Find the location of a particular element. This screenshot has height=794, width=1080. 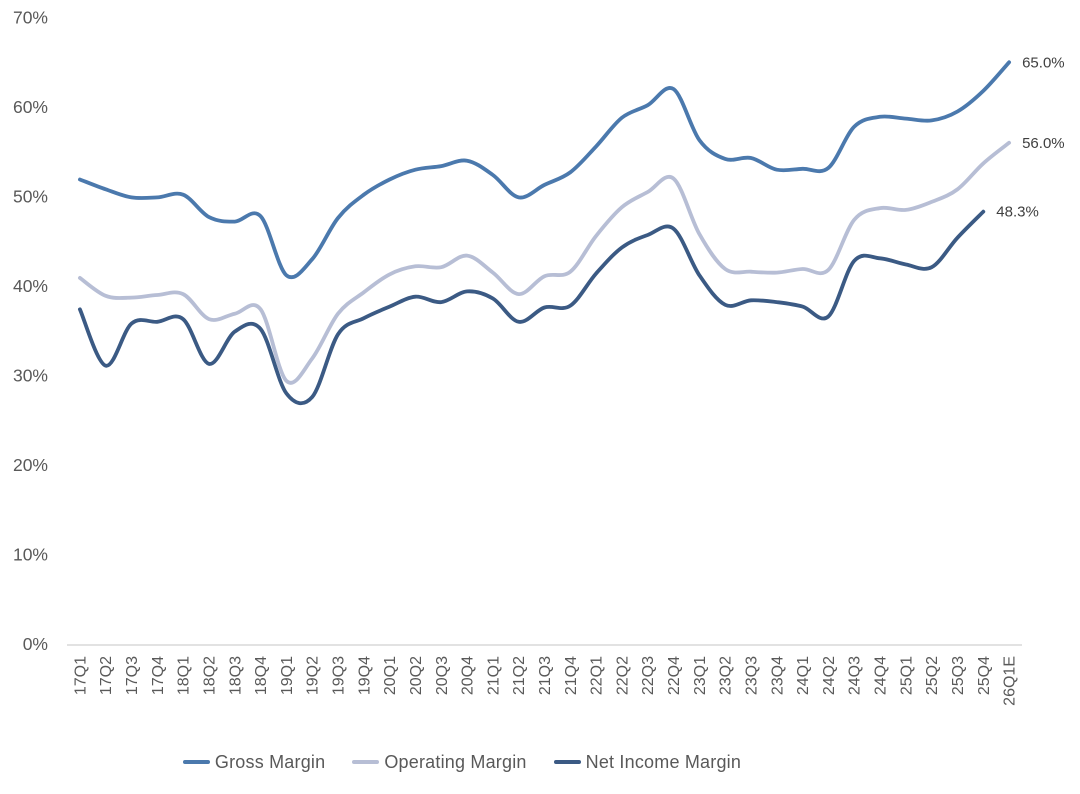

x-axis-category-label: 22Q3 is located at coordinates (648, 675).